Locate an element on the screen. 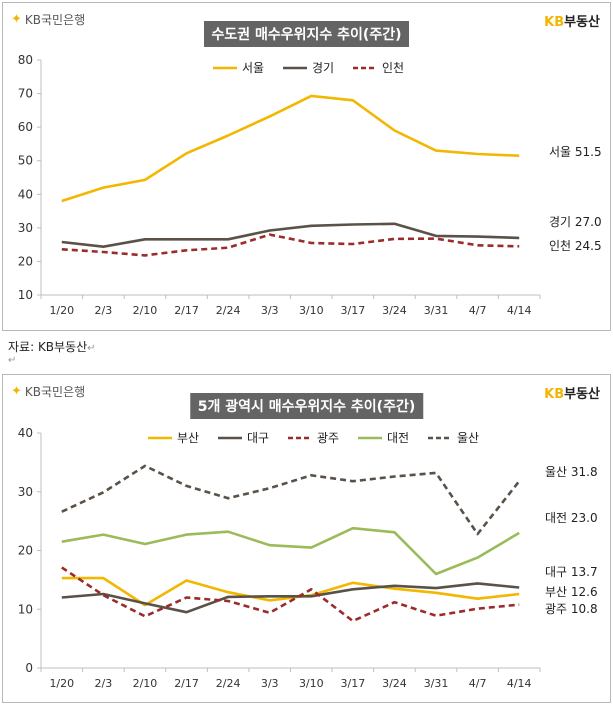 This screenshot has width=613, height=705. end-value-label: 대구 13.7 is located at coordinates (571, 572).